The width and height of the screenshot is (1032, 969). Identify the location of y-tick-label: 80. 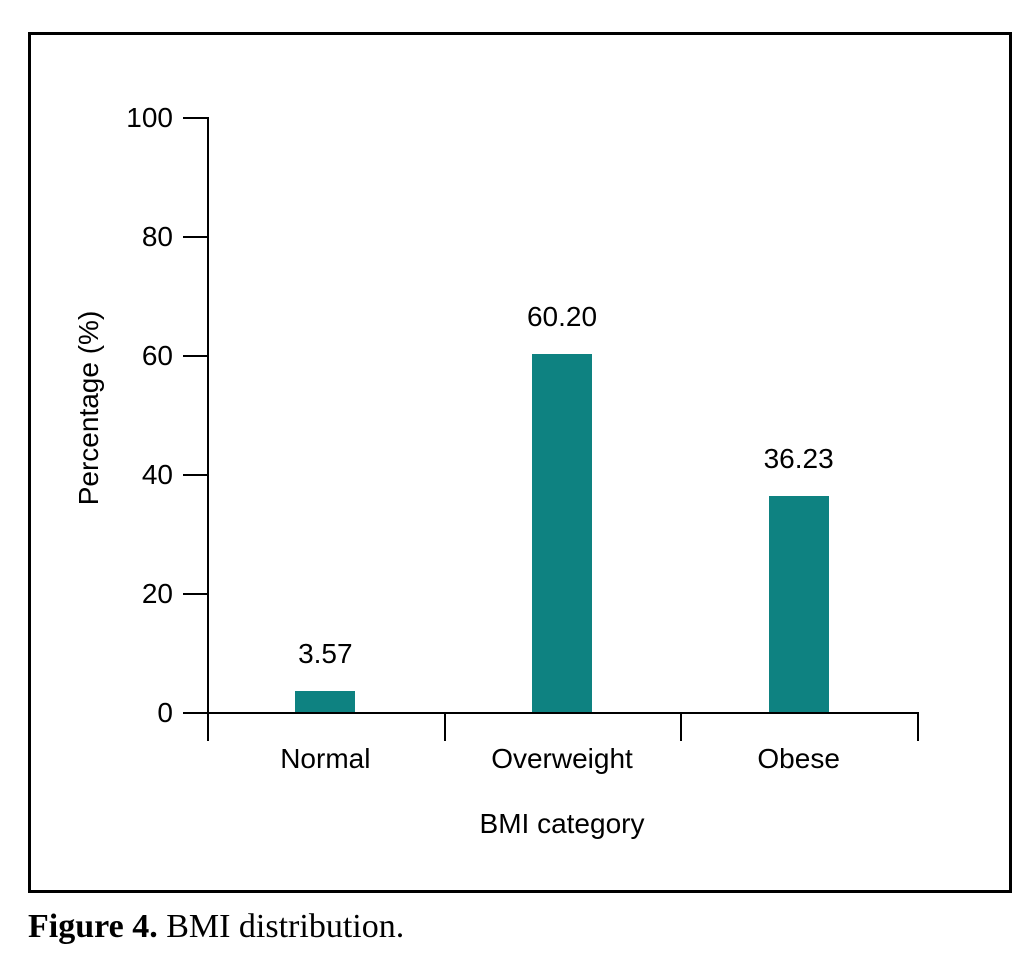
(157, 236).